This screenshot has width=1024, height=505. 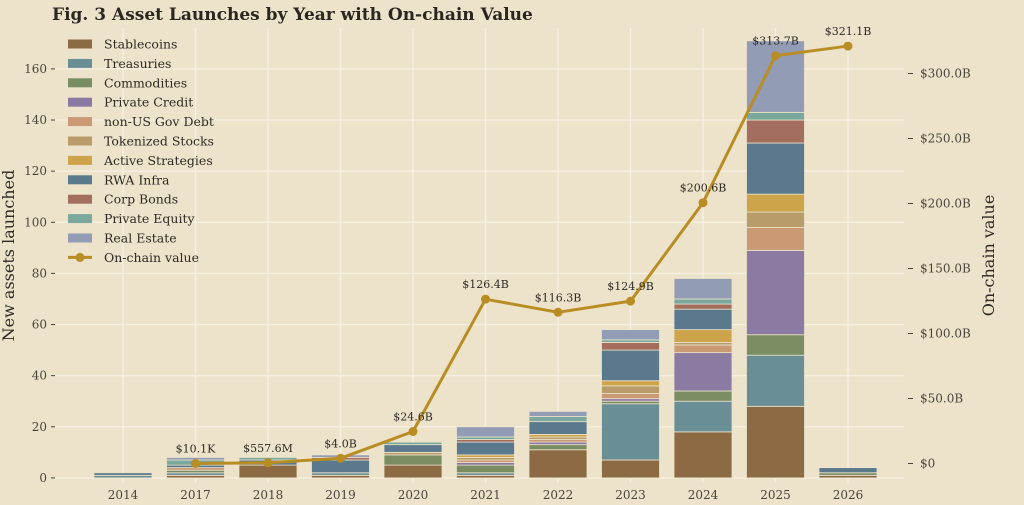 I want to click on value-label: $4.0B, so click(x=340, y=443).